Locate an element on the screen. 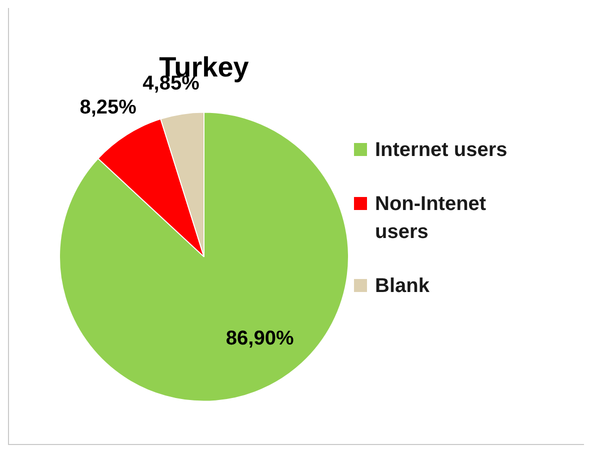 This screenshot has height=453, width=592. legend-label: Non-Intenet users is located at coordinates (431, 218).